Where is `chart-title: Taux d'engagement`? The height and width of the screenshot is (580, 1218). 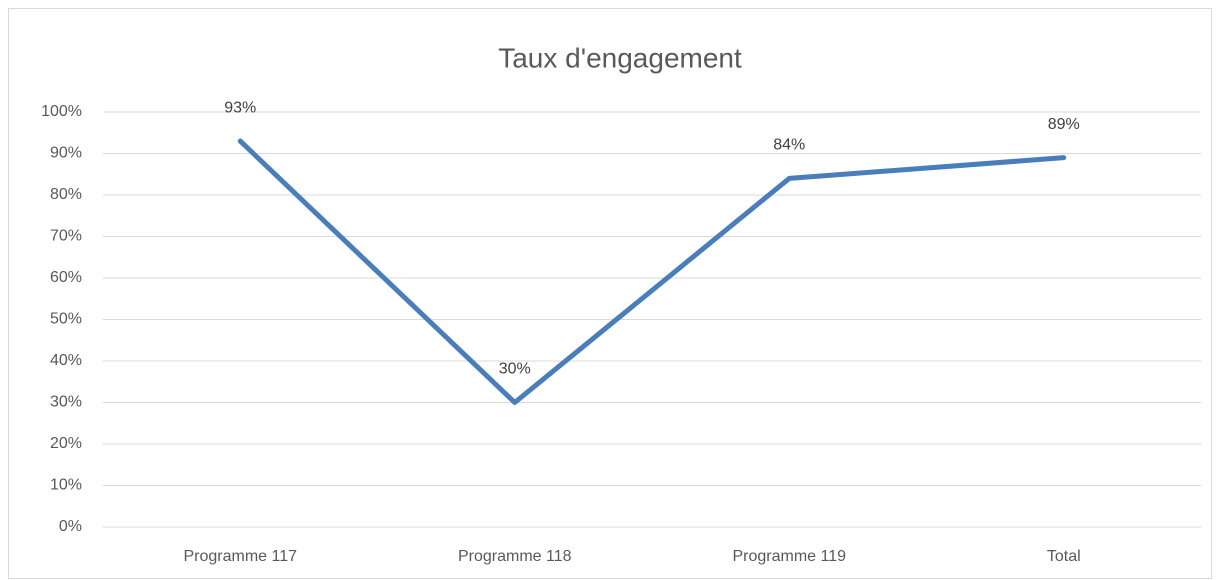 chart-title: Taux d'engagement is located at coordinates (620, 57).